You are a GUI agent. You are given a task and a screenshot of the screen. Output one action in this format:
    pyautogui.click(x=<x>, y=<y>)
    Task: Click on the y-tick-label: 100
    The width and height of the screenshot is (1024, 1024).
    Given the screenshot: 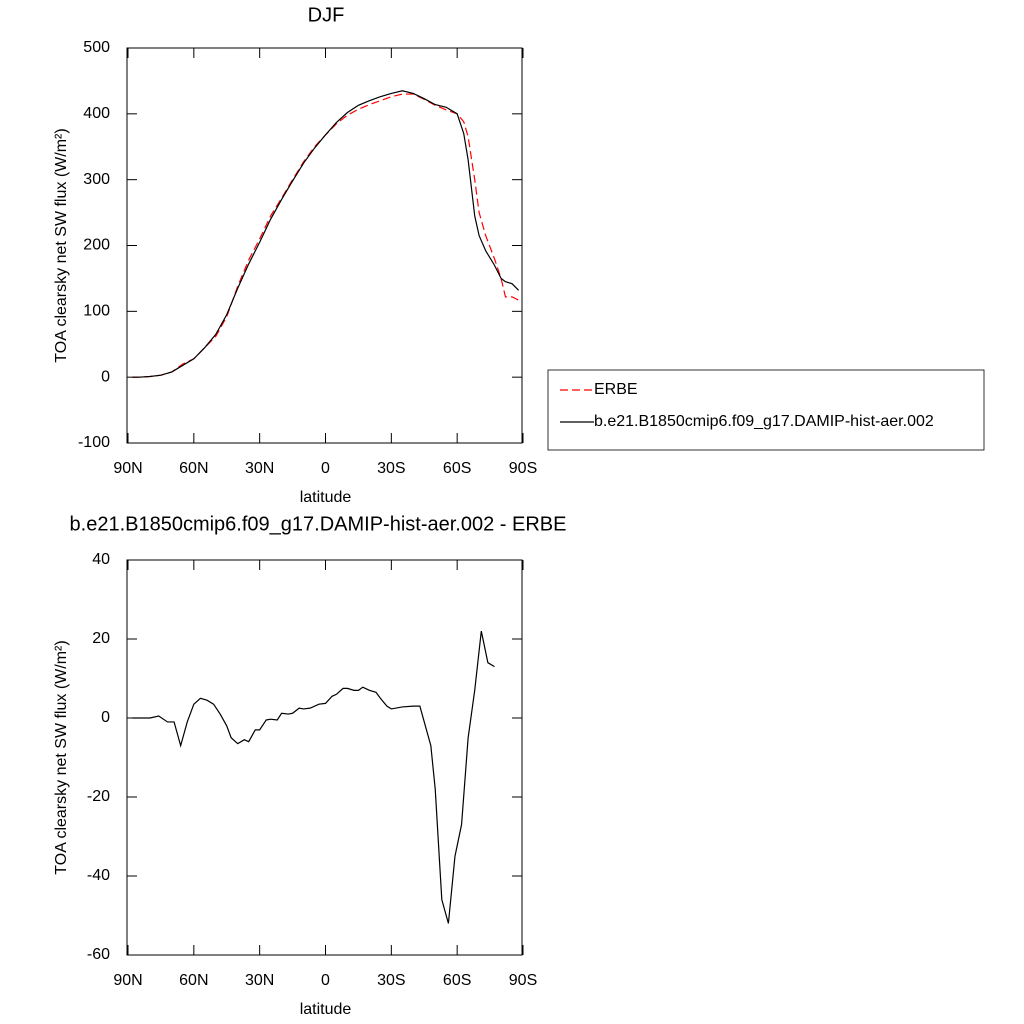 What is the action you would take?
    pyautogui.click(x=96, y=311)
    